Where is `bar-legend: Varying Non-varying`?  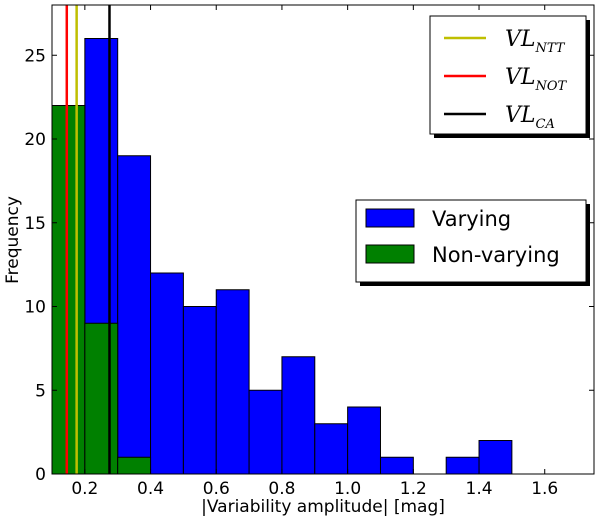 bar-legend: Varying Non-varying is located at coordinates (472, 242).